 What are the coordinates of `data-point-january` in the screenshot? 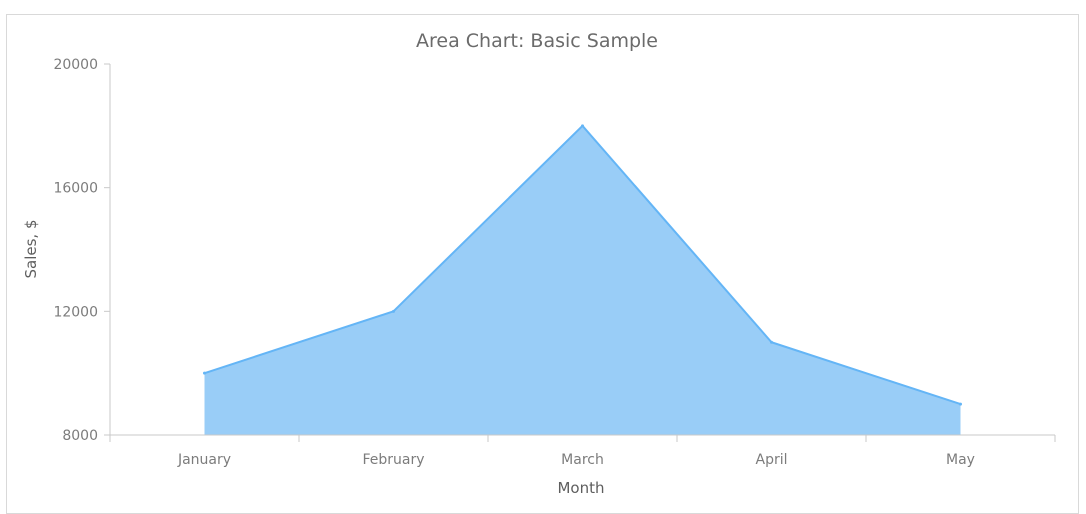 It's located at (204, 373).